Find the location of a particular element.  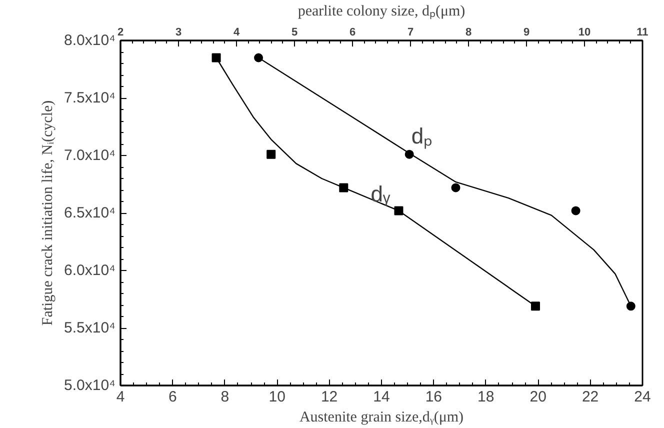

x2-tick-label: 3 is located at coordinates (178, 32).